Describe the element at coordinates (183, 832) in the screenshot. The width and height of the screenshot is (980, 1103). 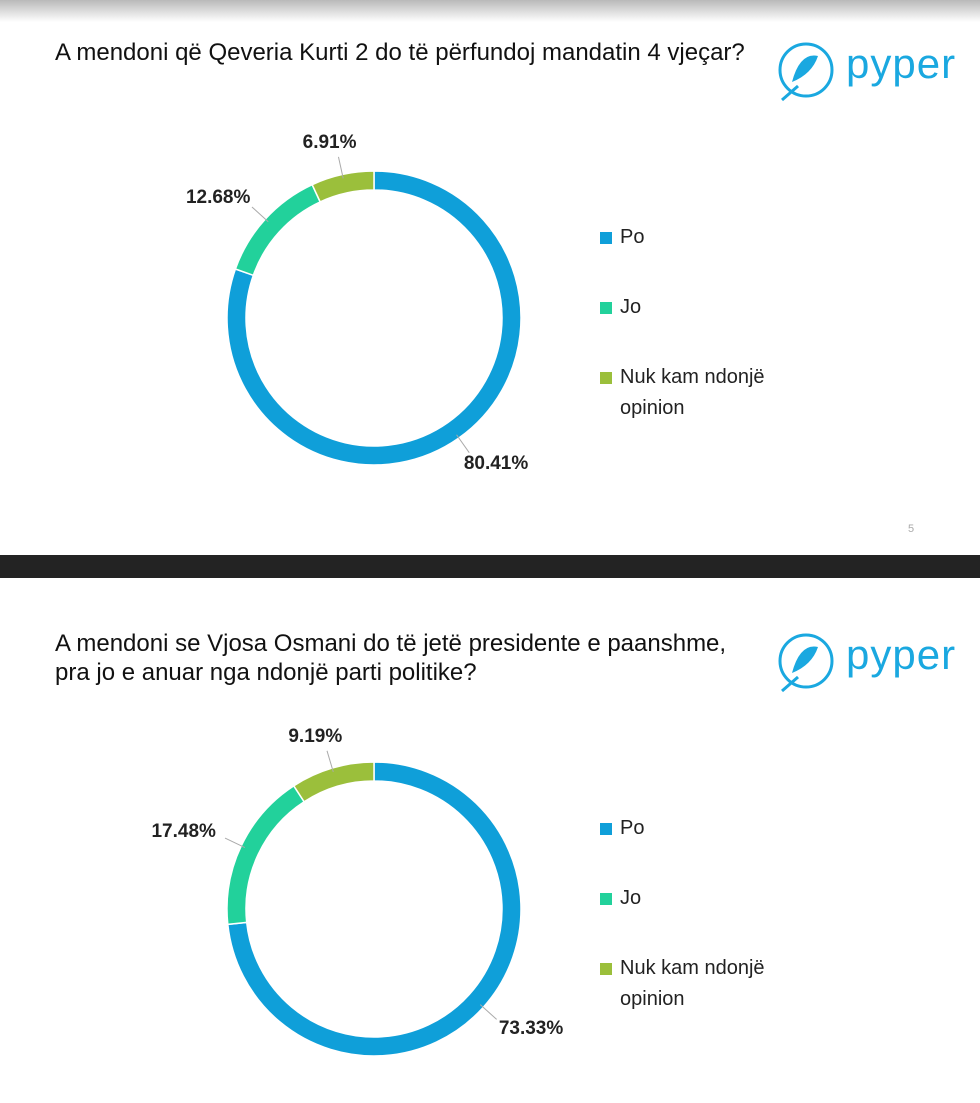
I see `value-label: 17.48%` at that location.